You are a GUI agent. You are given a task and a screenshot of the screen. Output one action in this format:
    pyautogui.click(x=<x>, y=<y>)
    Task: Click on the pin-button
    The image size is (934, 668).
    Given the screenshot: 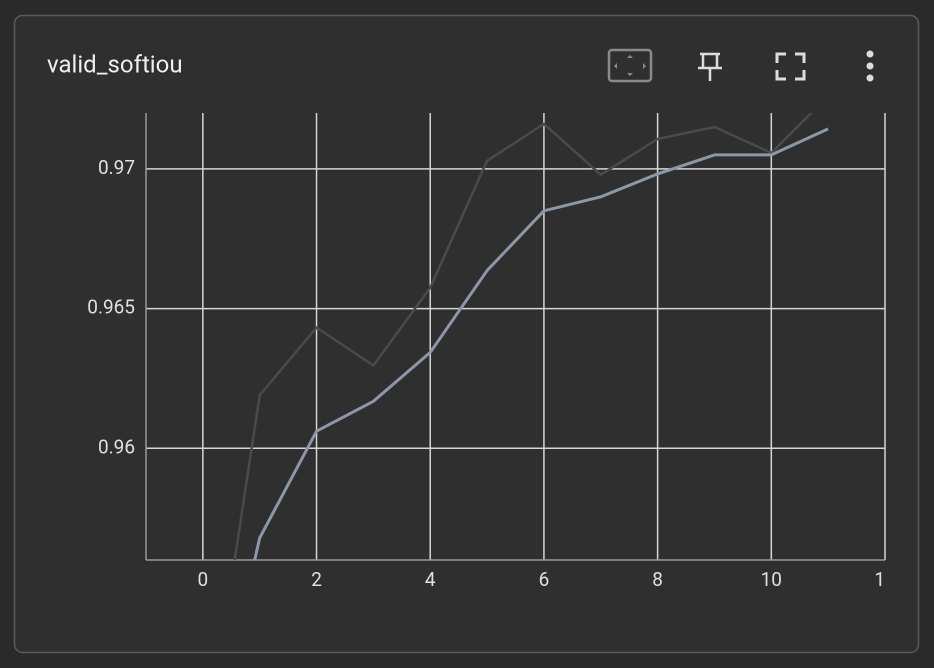 What is the action you would take?
    pyautogui.click(x=710, y=66)
    